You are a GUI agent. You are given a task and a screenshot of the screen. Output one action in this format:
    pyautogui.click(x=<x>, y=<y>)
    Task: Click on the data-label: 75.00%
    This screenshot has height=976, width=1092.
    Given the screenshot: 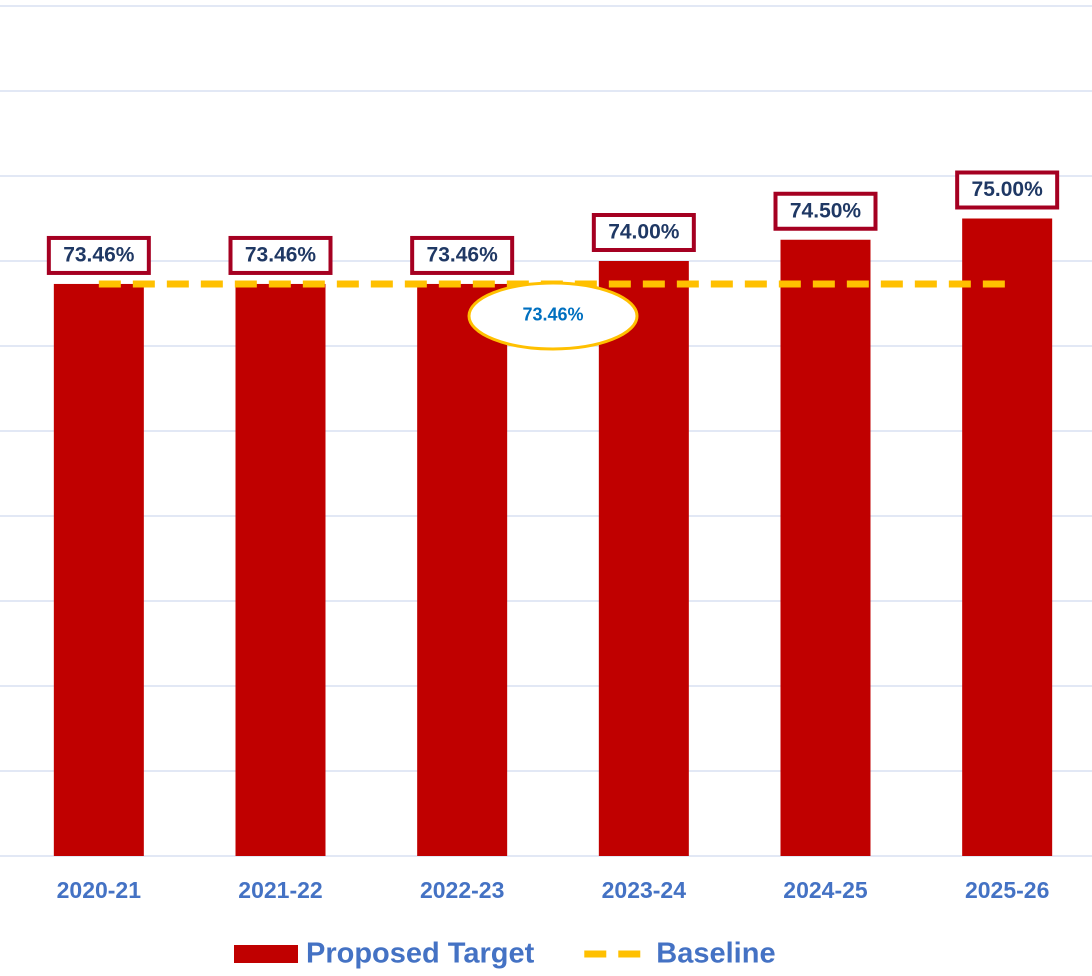 What is the action you would take?
    pyautogui.click(x=1008, y=189)
    